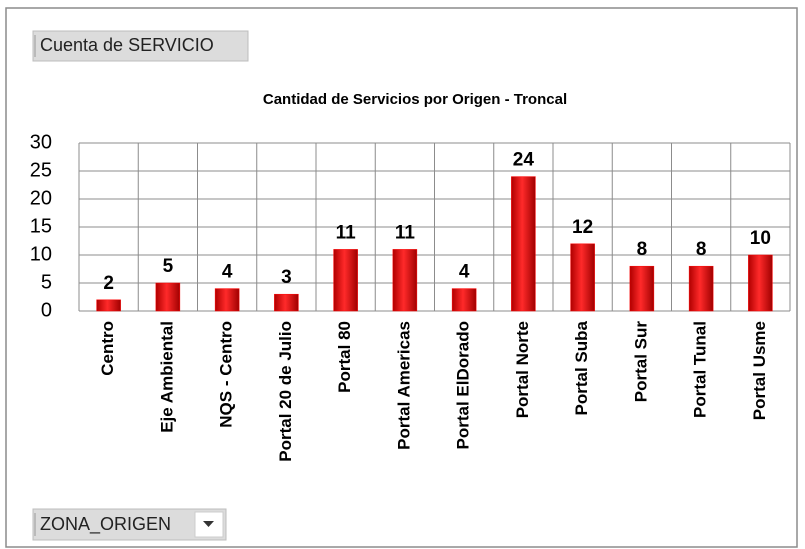 The width and height of the screenshot is (805, 549). Describe the element at coordinates (41, 226) in the screenshot. I see `y-tick-label: 15` at that location.